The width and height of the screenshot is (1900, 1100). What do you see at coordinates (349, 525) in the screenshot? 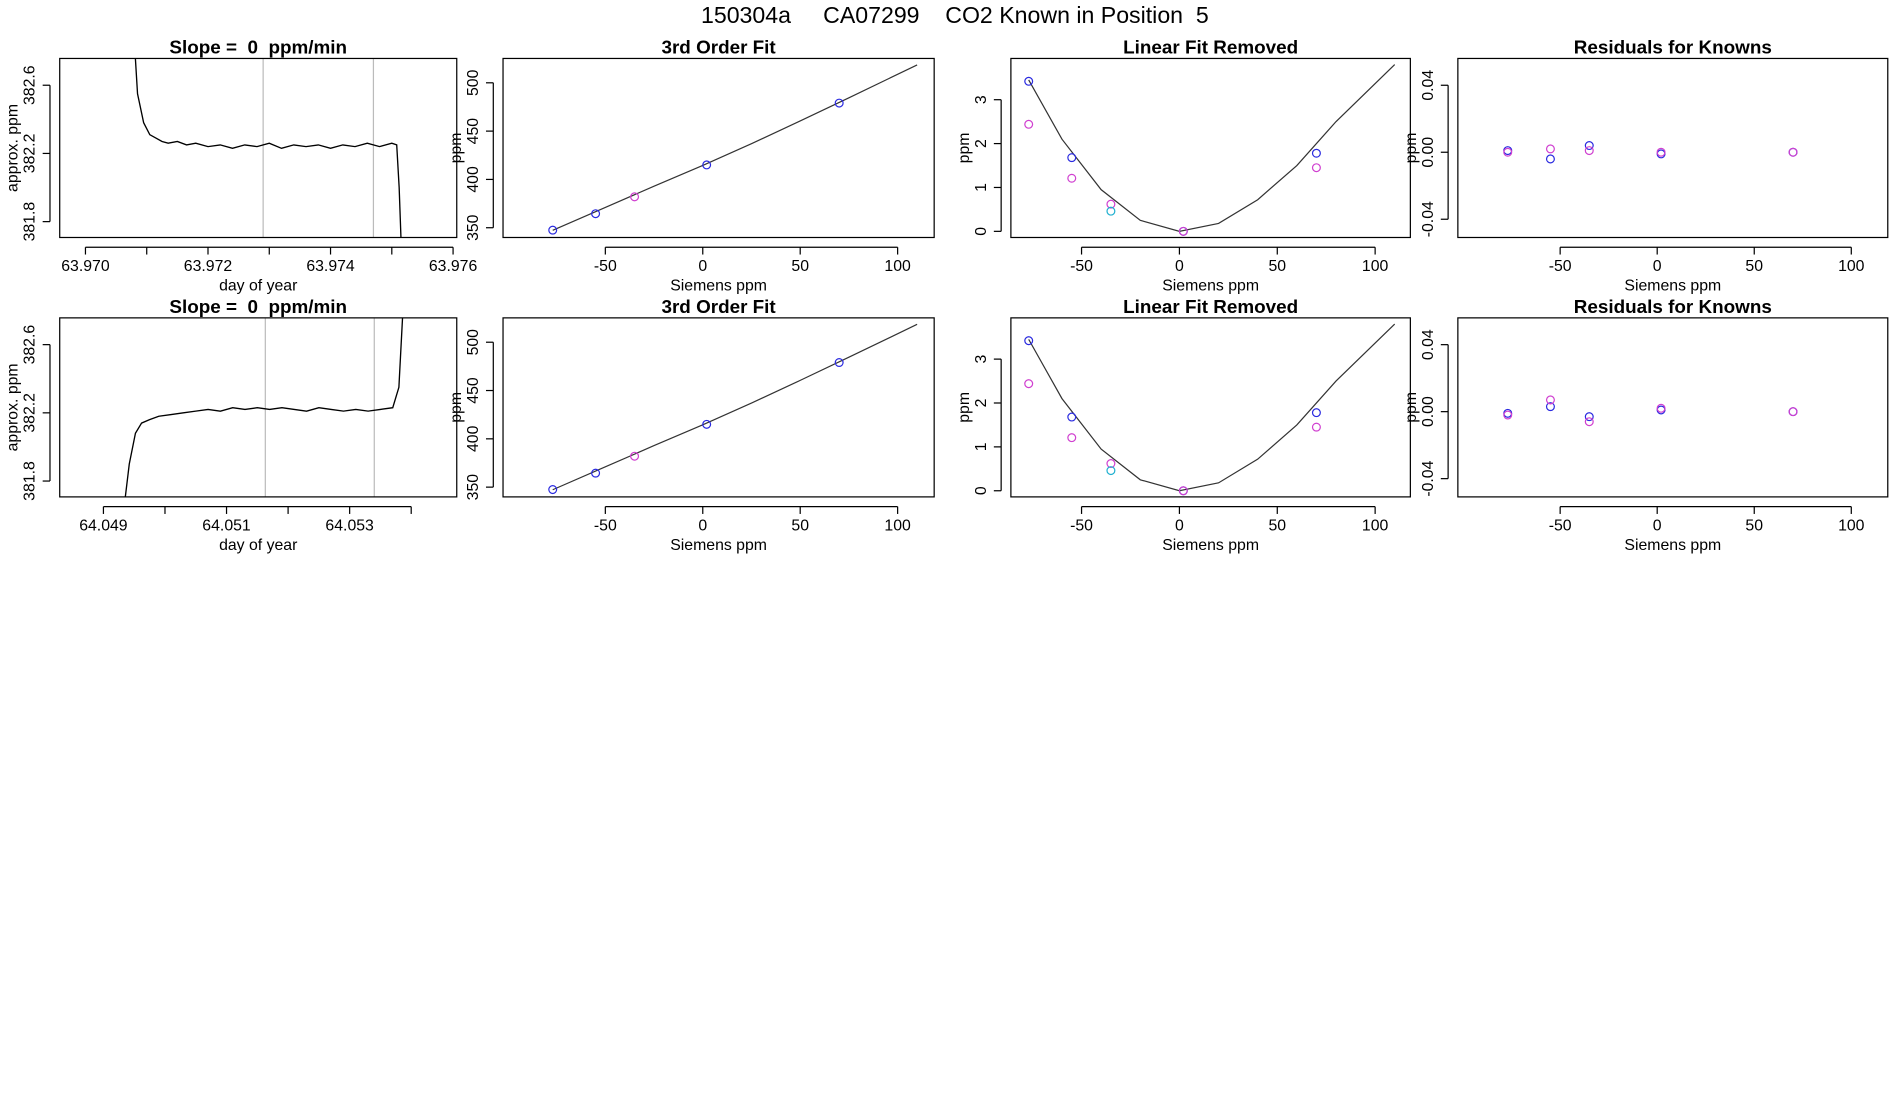
I see `x-tick-label: 64.053` at bounding box center [349, 525].